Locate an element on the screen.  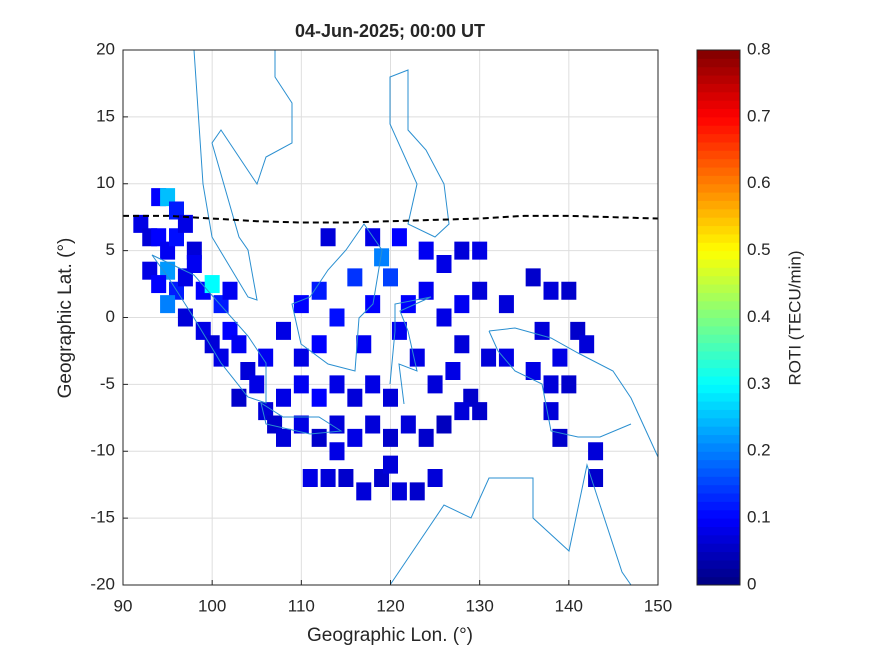
y-tick-label: 5 is located at coordinates (110, 249).